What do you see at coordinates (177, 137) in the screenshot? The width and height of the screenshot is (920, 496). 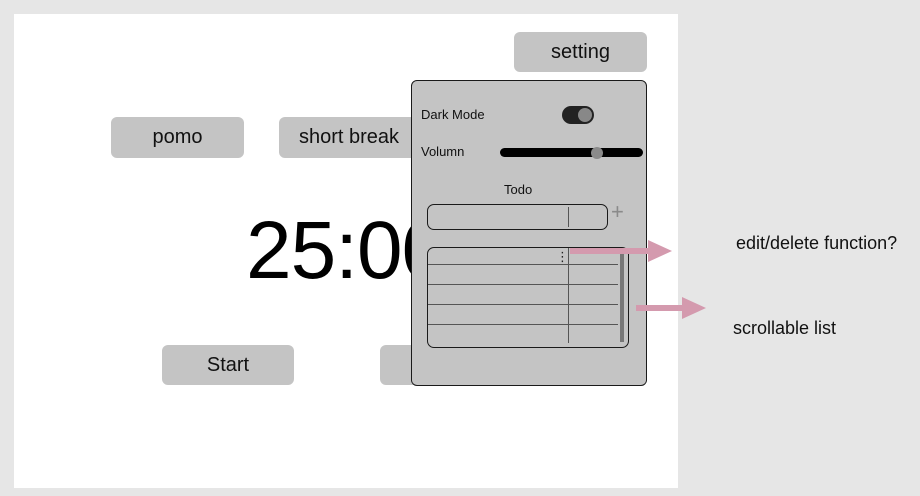 I see `pomo-button: pomo` at bounding box center [177, 137].